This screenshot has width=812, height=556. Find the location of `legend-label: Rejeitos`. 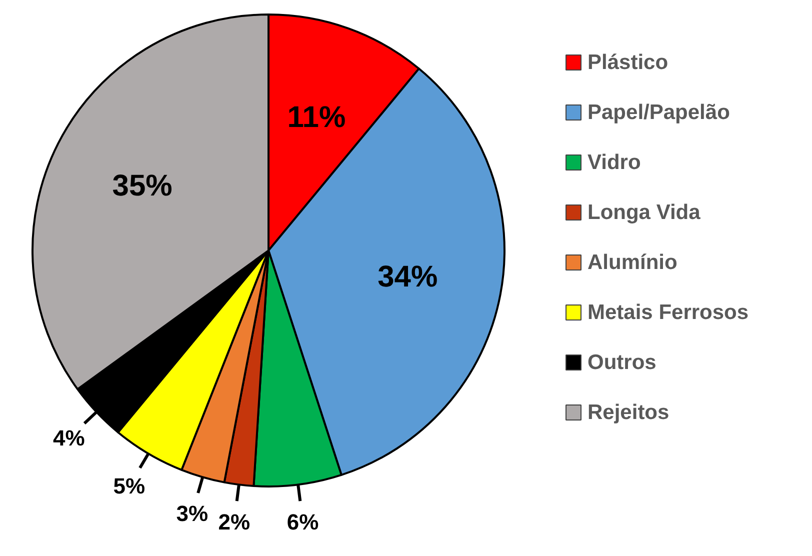

legend-label: Rejeitos is located at coordinates (629, 412).